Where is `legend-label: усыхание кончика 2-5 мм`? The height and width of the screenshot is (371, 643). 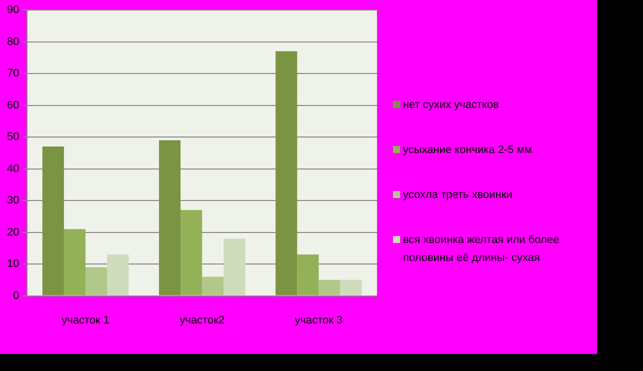 legend-label: усыхание кончика 2-5 мм is located at coordinates (467, 150).